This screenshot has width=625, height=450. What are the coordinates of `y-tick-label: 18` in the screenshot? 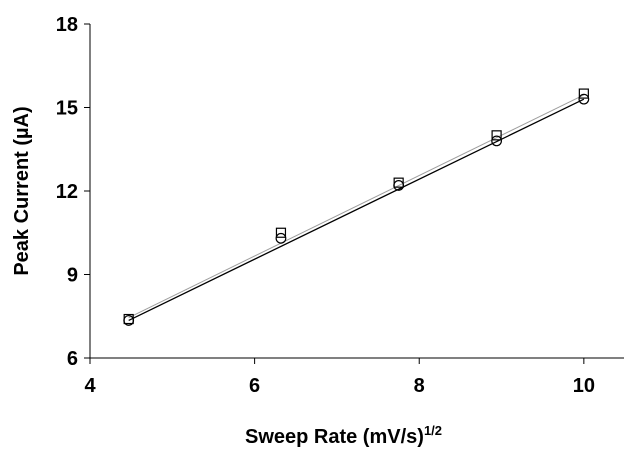 It's located at (67, 25).